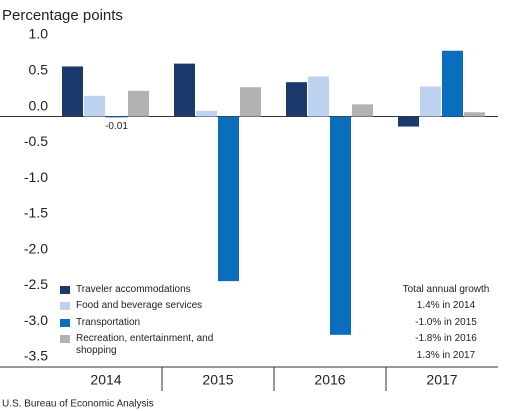  I want to click on x-tick-label: 2017, so click(441, 380).